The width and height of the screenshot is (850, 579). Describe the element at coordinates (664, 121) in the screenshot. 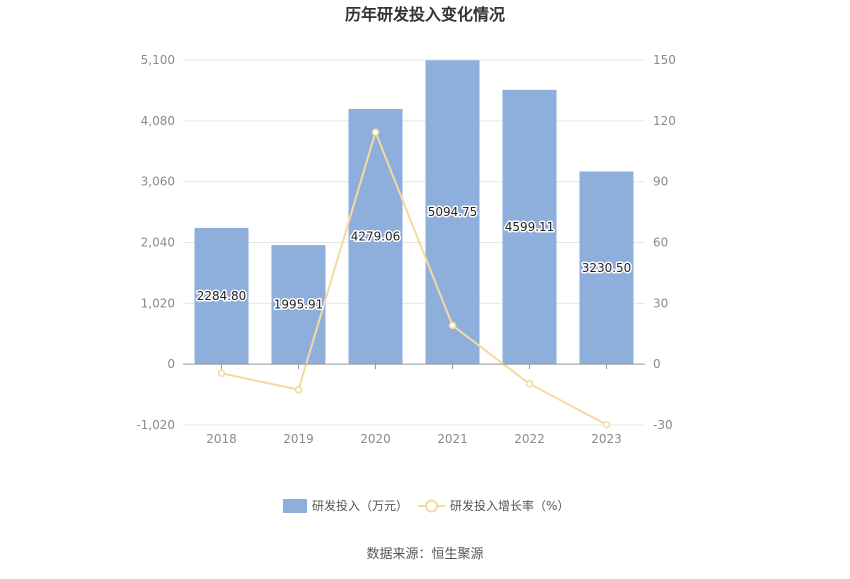

I see `y-right-tick-label: 120` at that location.